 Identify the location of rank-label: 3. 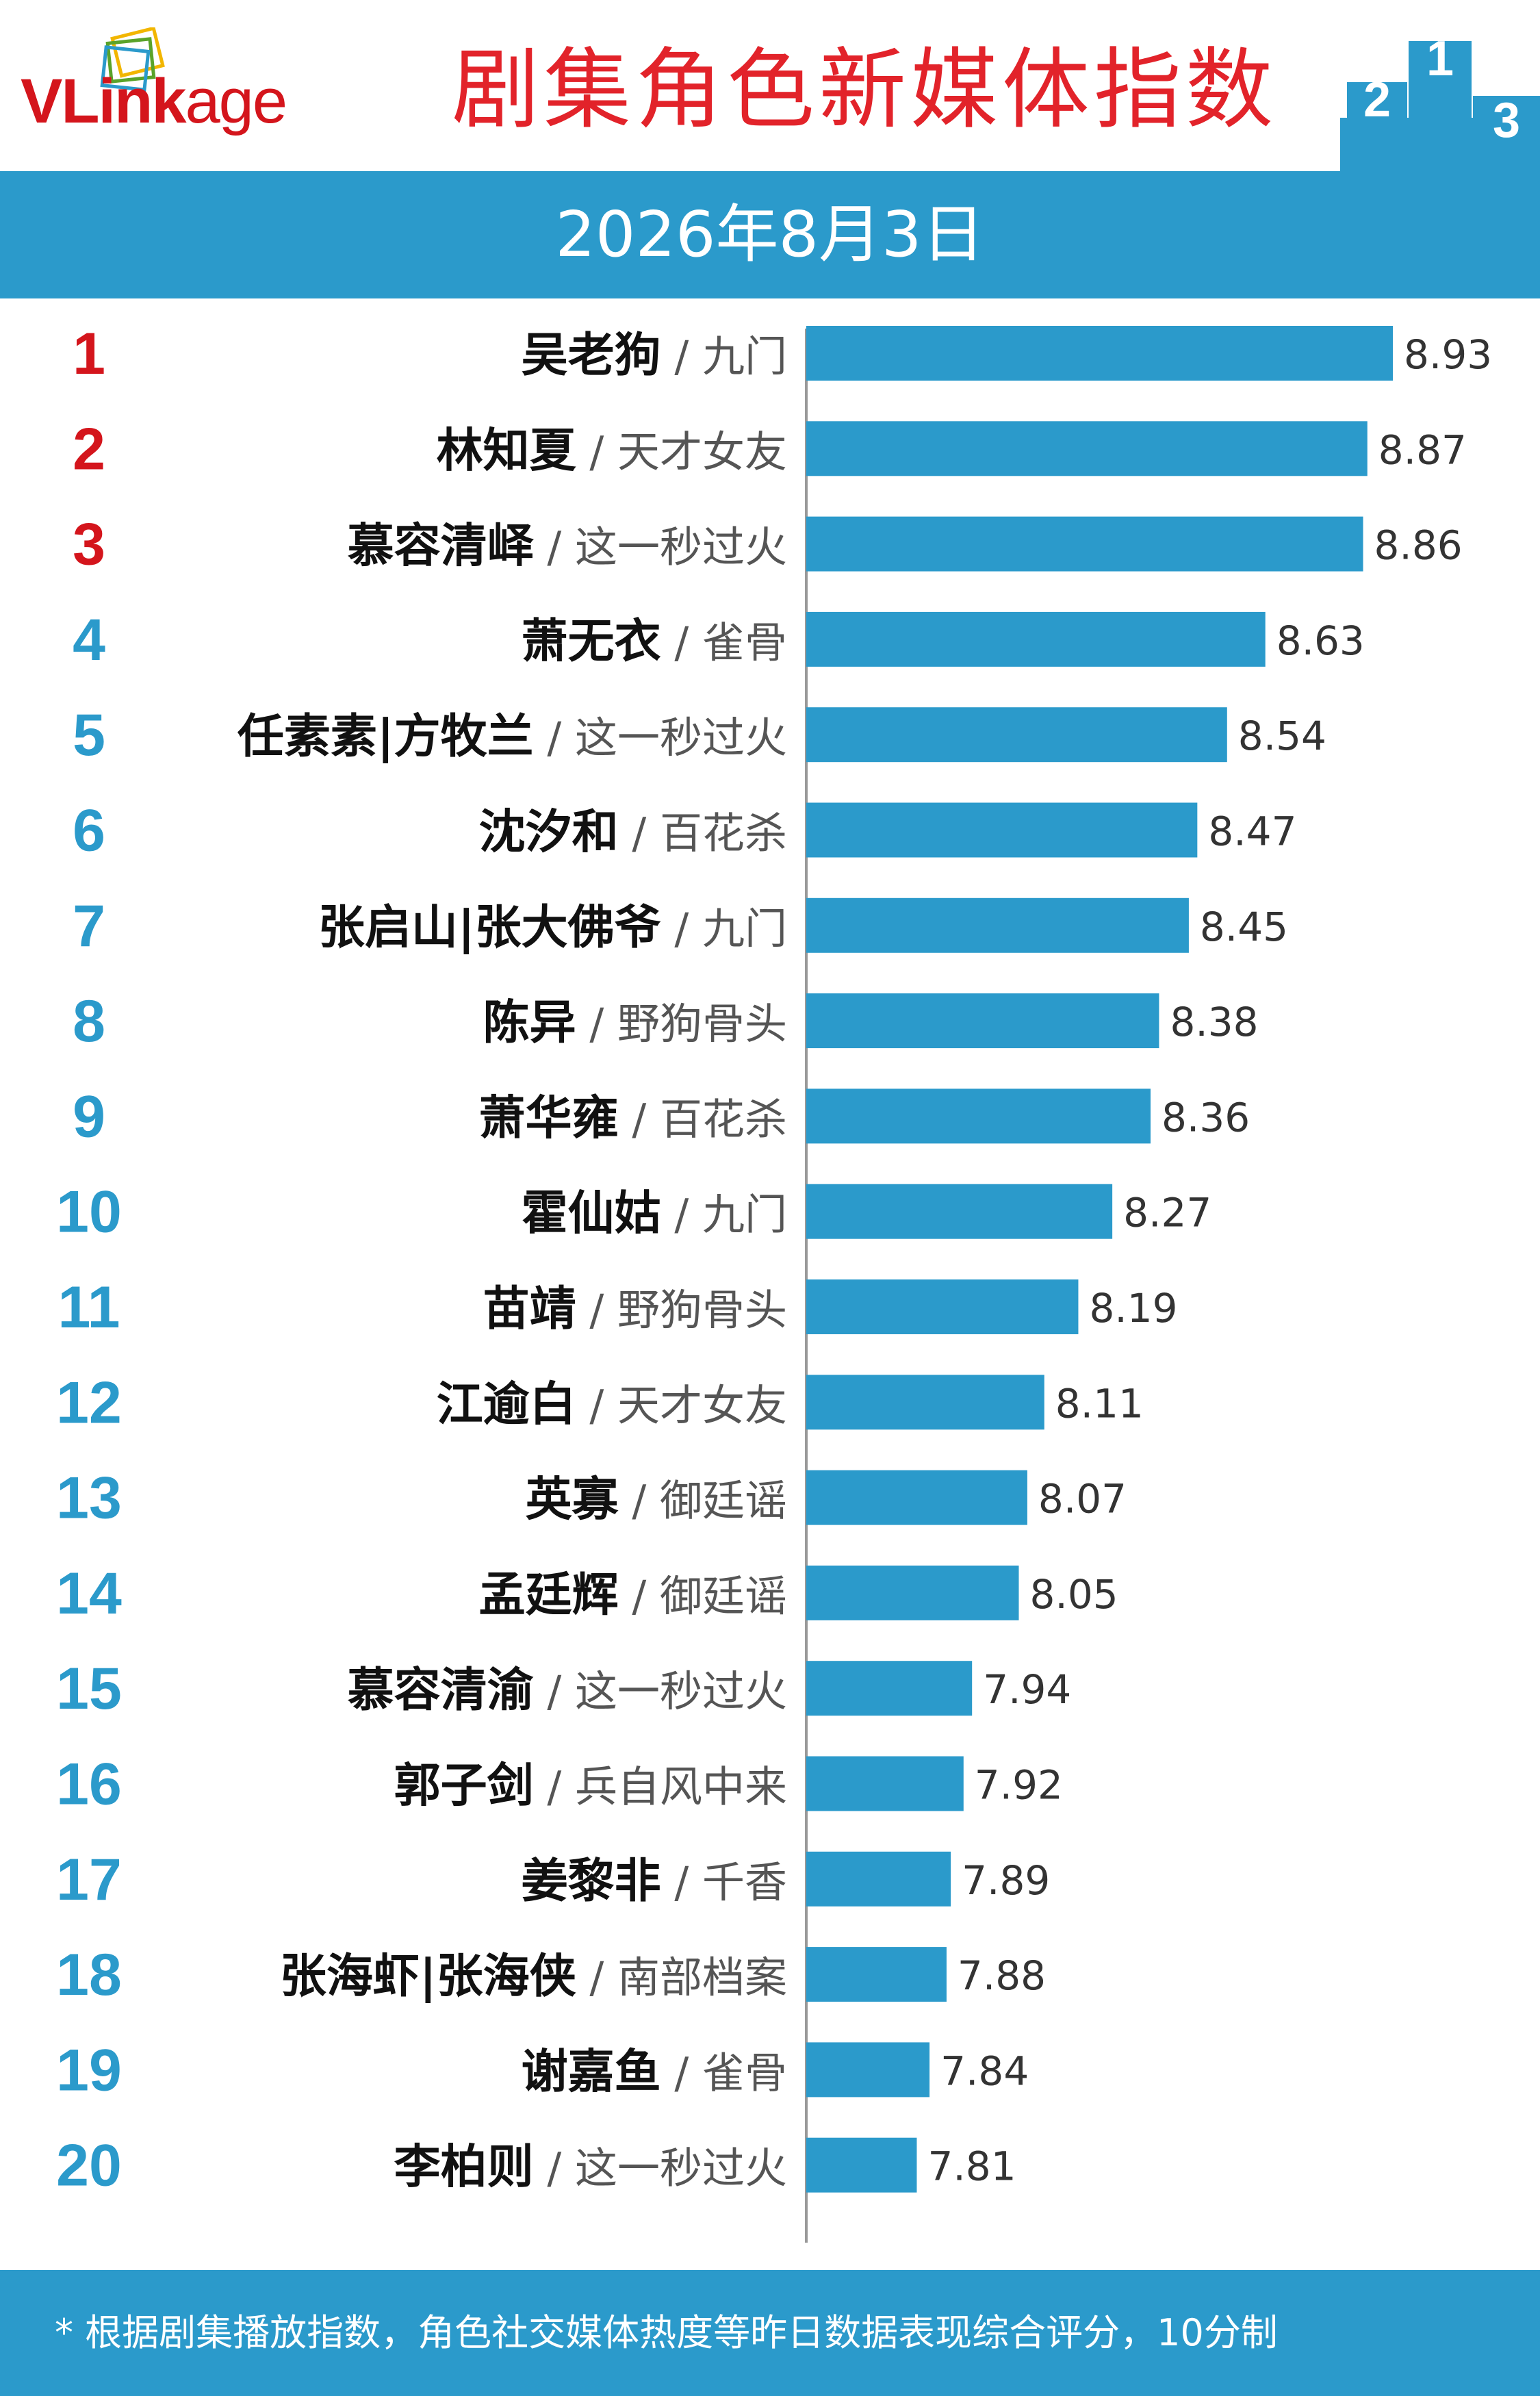
(89, 545).